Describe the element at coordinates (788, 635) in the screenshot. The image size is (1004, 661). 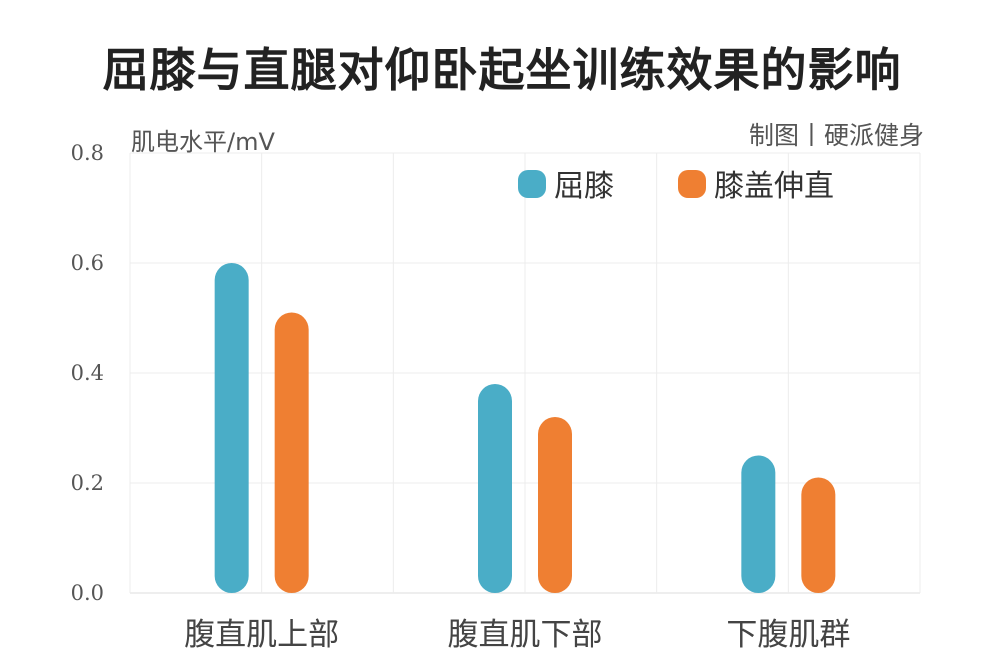
I see `category-label: 下腹肌群` at that location.